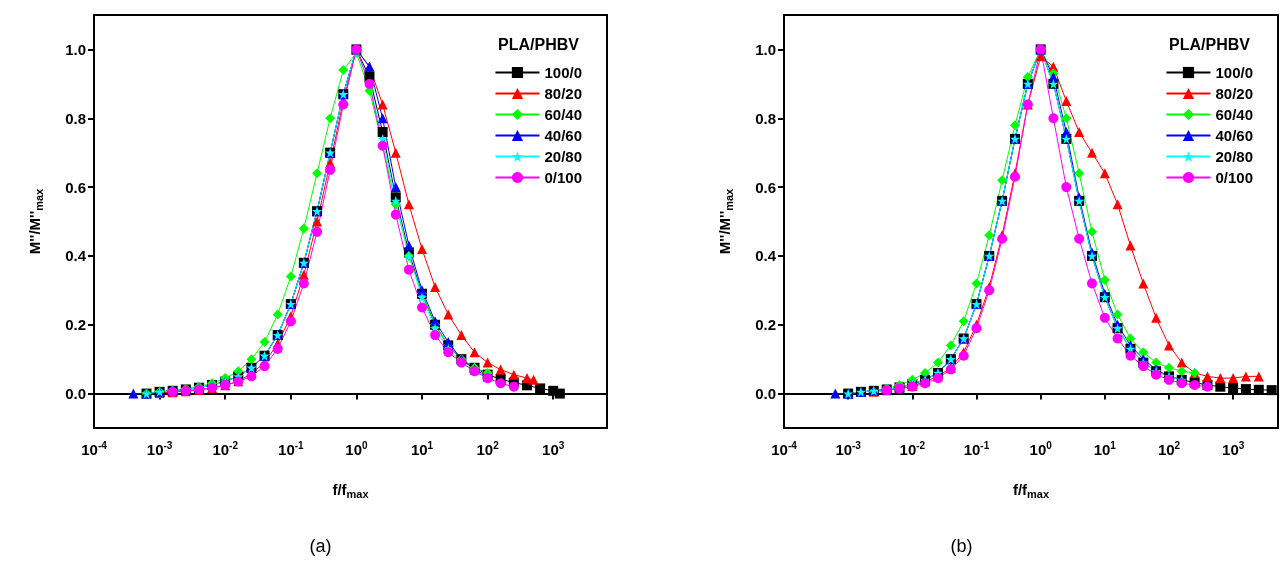 The width and height of the screenshot is (1282, 569). What do you see at coordinates (961, 546) in the screenshot?
I see `text: (b)` at bounding box center [961, 546].